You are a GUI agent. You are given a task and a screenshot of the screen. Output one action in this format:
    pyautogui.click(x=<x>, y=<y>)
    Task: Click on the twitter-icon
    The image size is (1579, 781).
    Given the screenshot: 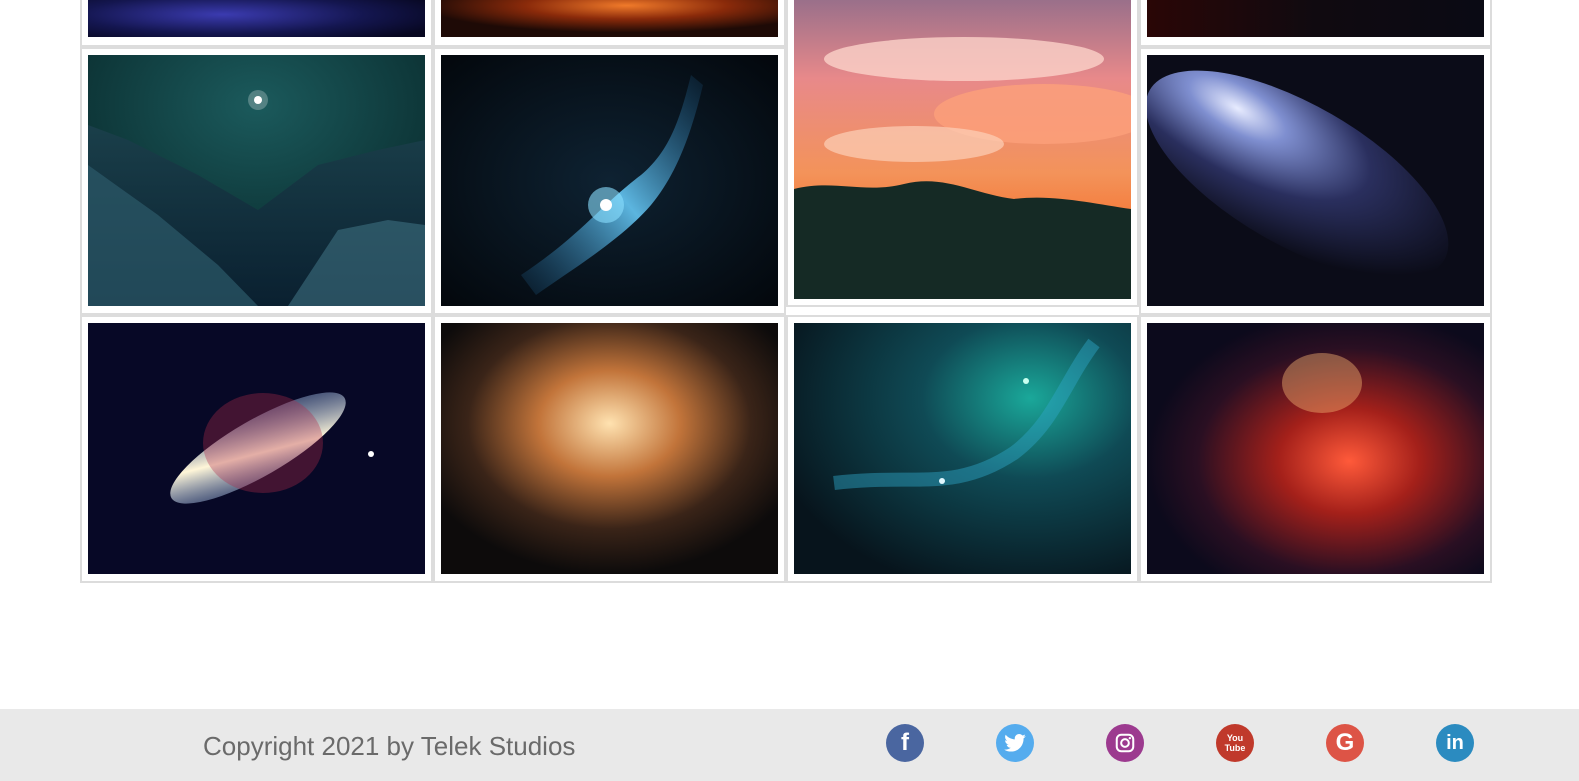 What is the action you would take?
    pyautogui.click(x=1015, y=743)
    